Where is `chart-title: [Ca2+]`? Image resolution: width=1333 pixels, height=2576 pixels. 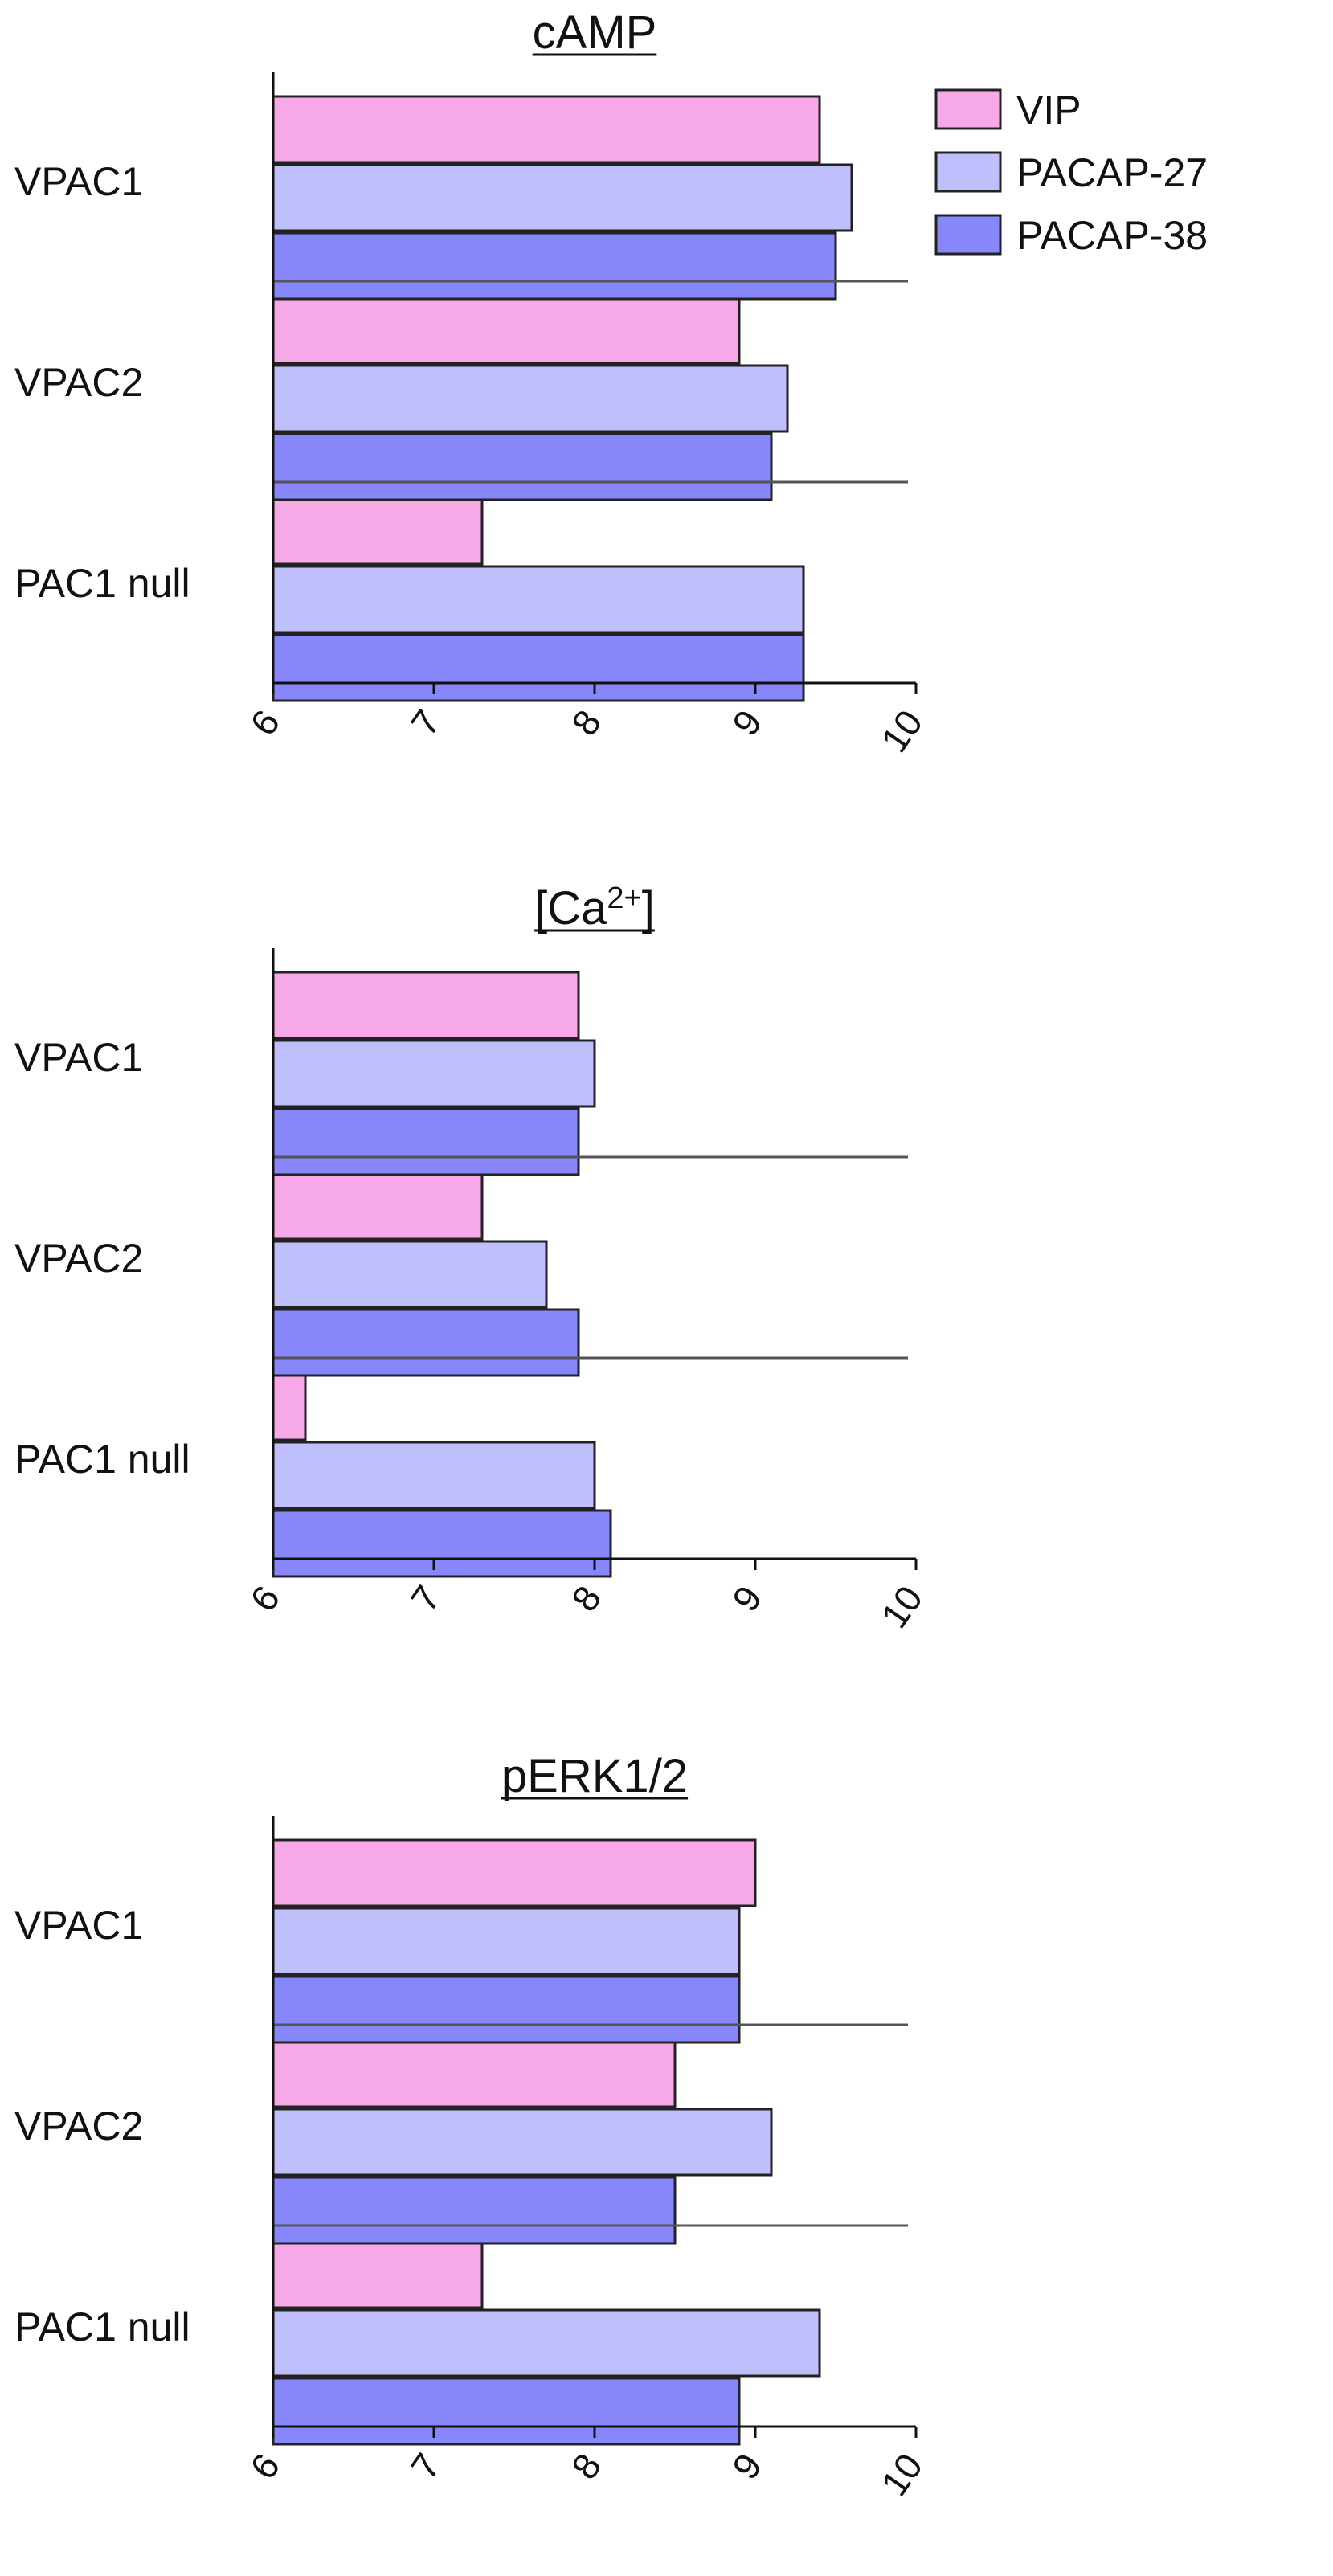 chart-title: [Ca2+] is located at coordinates (595, 907).